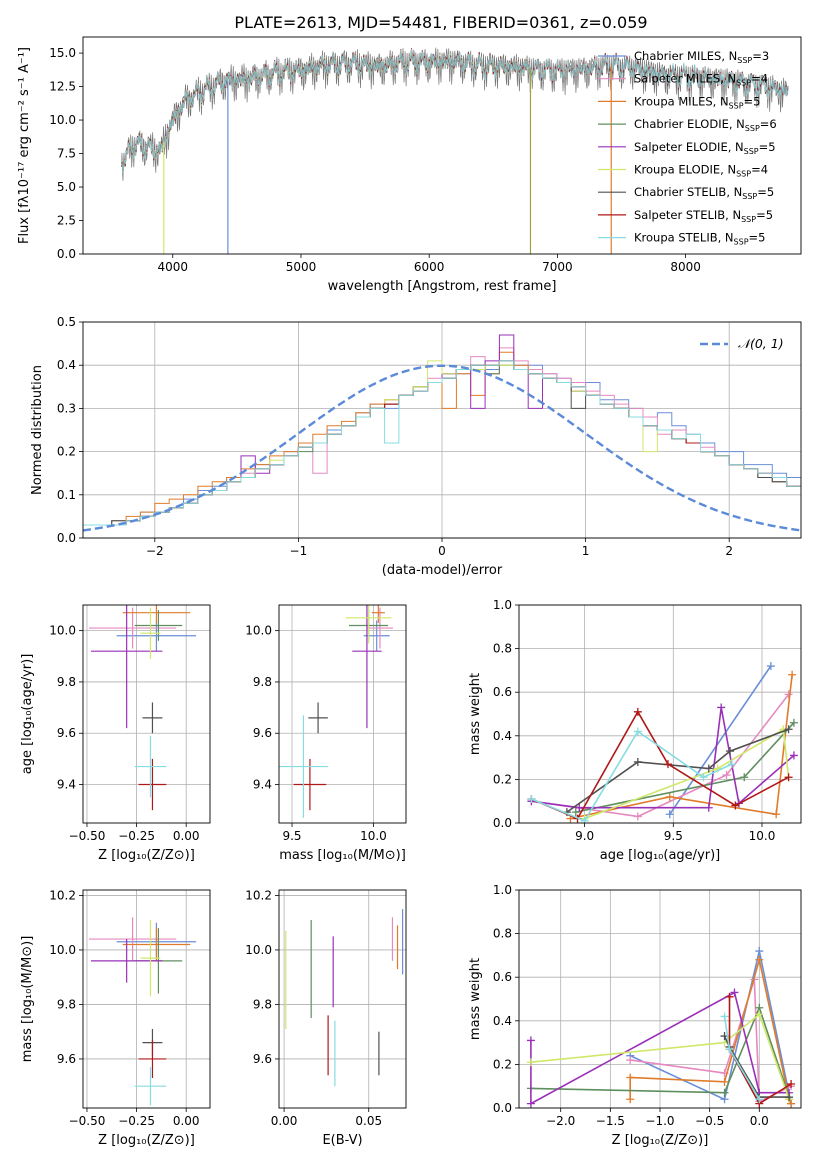  What do you see at coordinates (685, 79) in the screenshot?
I see `legend-label-text: Salpeter MILES, N` at bounding box center [685, 79].